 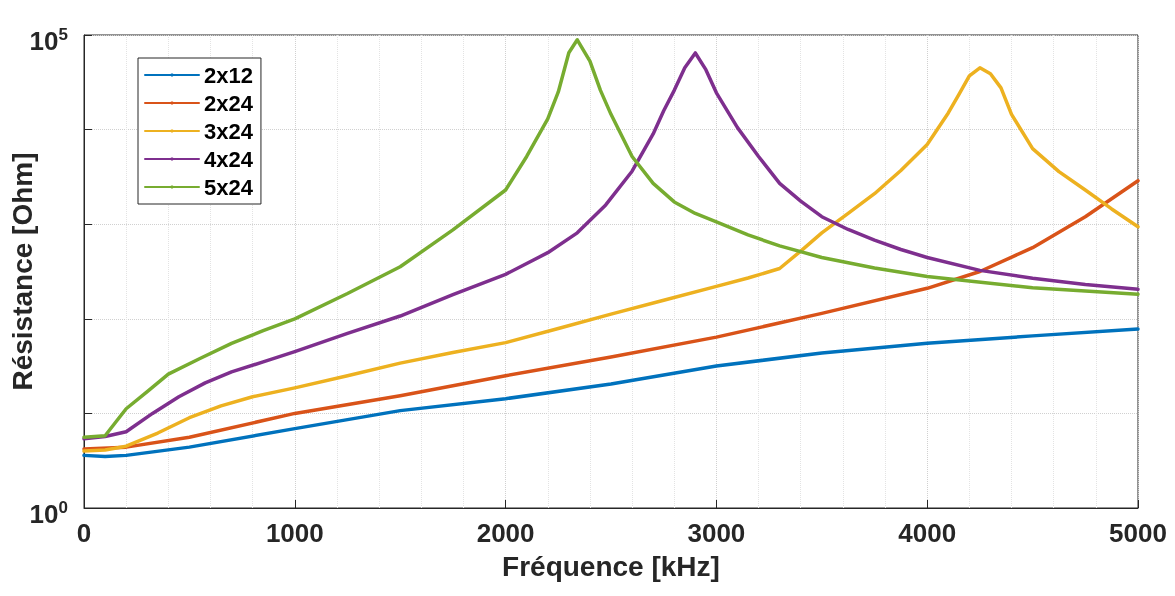 I want to click on x-axis-title: Fréquence [kHz], so click(x=611, y=566).